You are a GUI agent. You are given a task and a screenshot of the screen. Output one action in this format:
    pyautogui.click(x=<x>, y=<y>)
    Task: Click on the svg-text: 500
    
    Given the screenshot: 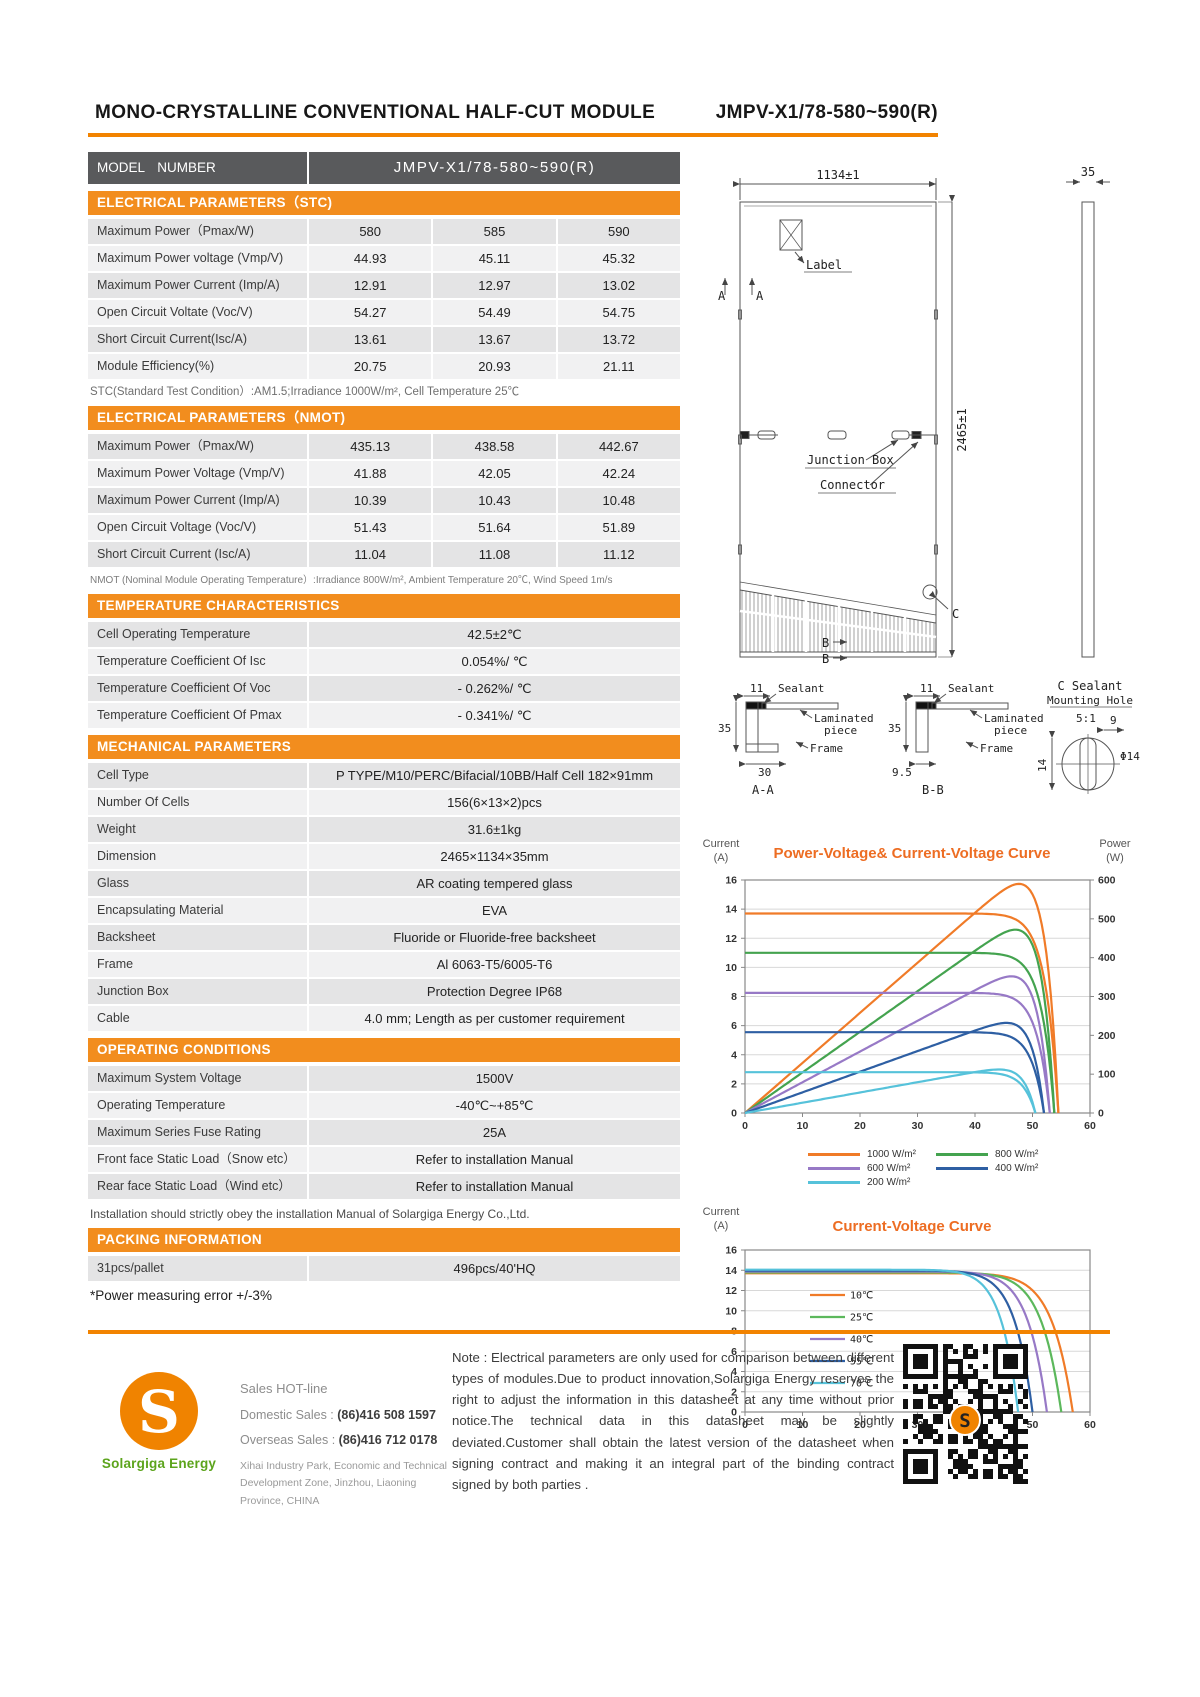 What is the action you would take?
    pyautogui.click(x=1107, y=919)
    